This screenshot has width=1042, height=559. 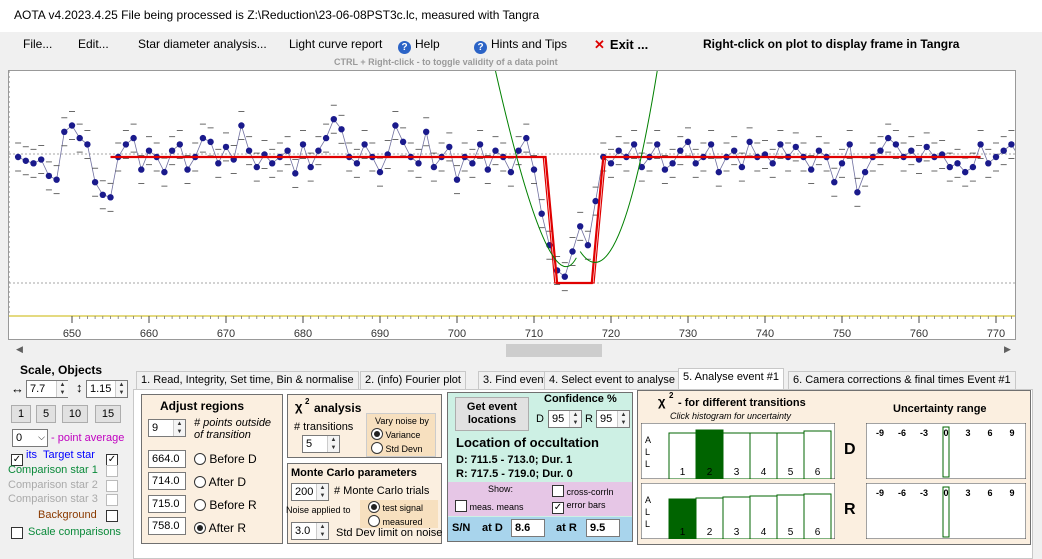 I want to click on after-d-input: 714.0, so click(x=167, y=481).